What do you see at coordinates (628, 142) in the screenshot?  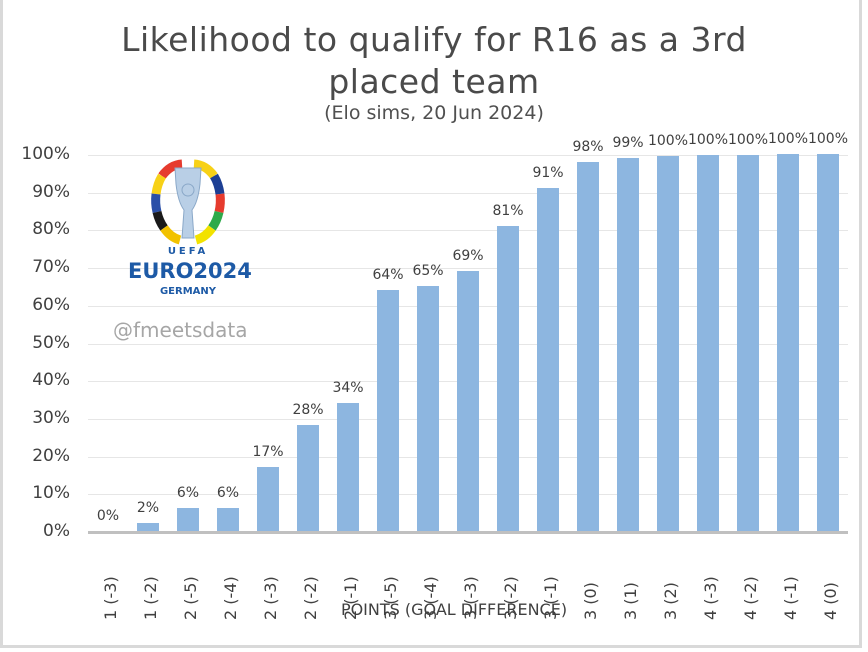 I see `bar-value-label: 99%` at bounding box center [628, 142].